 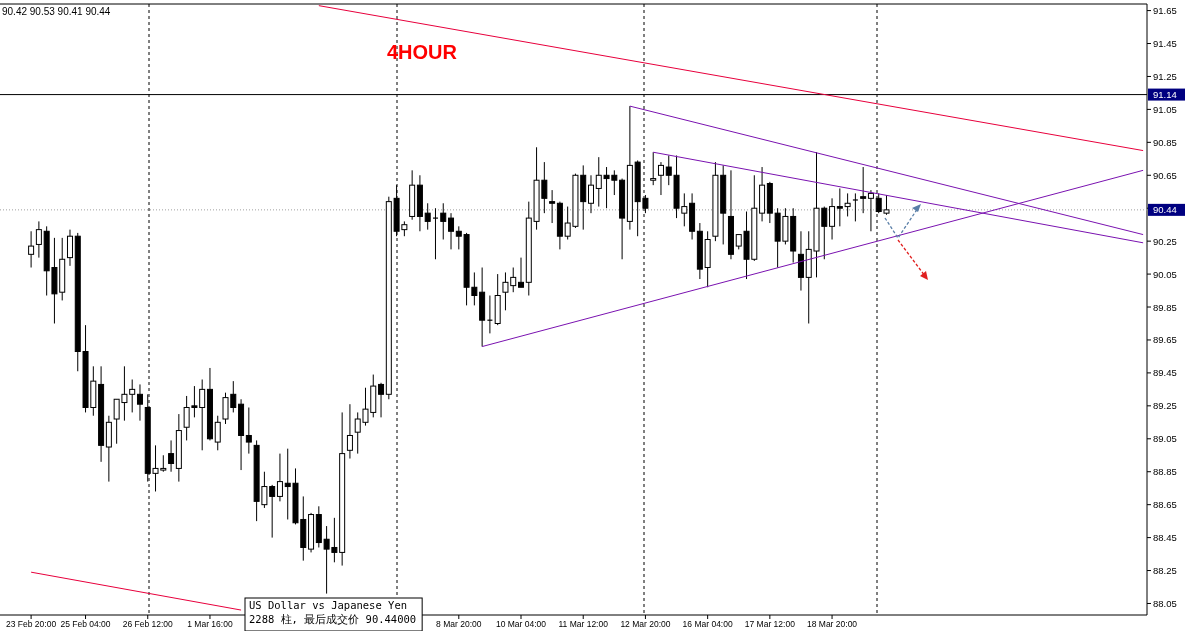 What do you see at coordinates (333, 619) in the screenshot?
I see `annotation: 2288 柱, 最后成交价 90.44000` at bounding box center [333, 619].